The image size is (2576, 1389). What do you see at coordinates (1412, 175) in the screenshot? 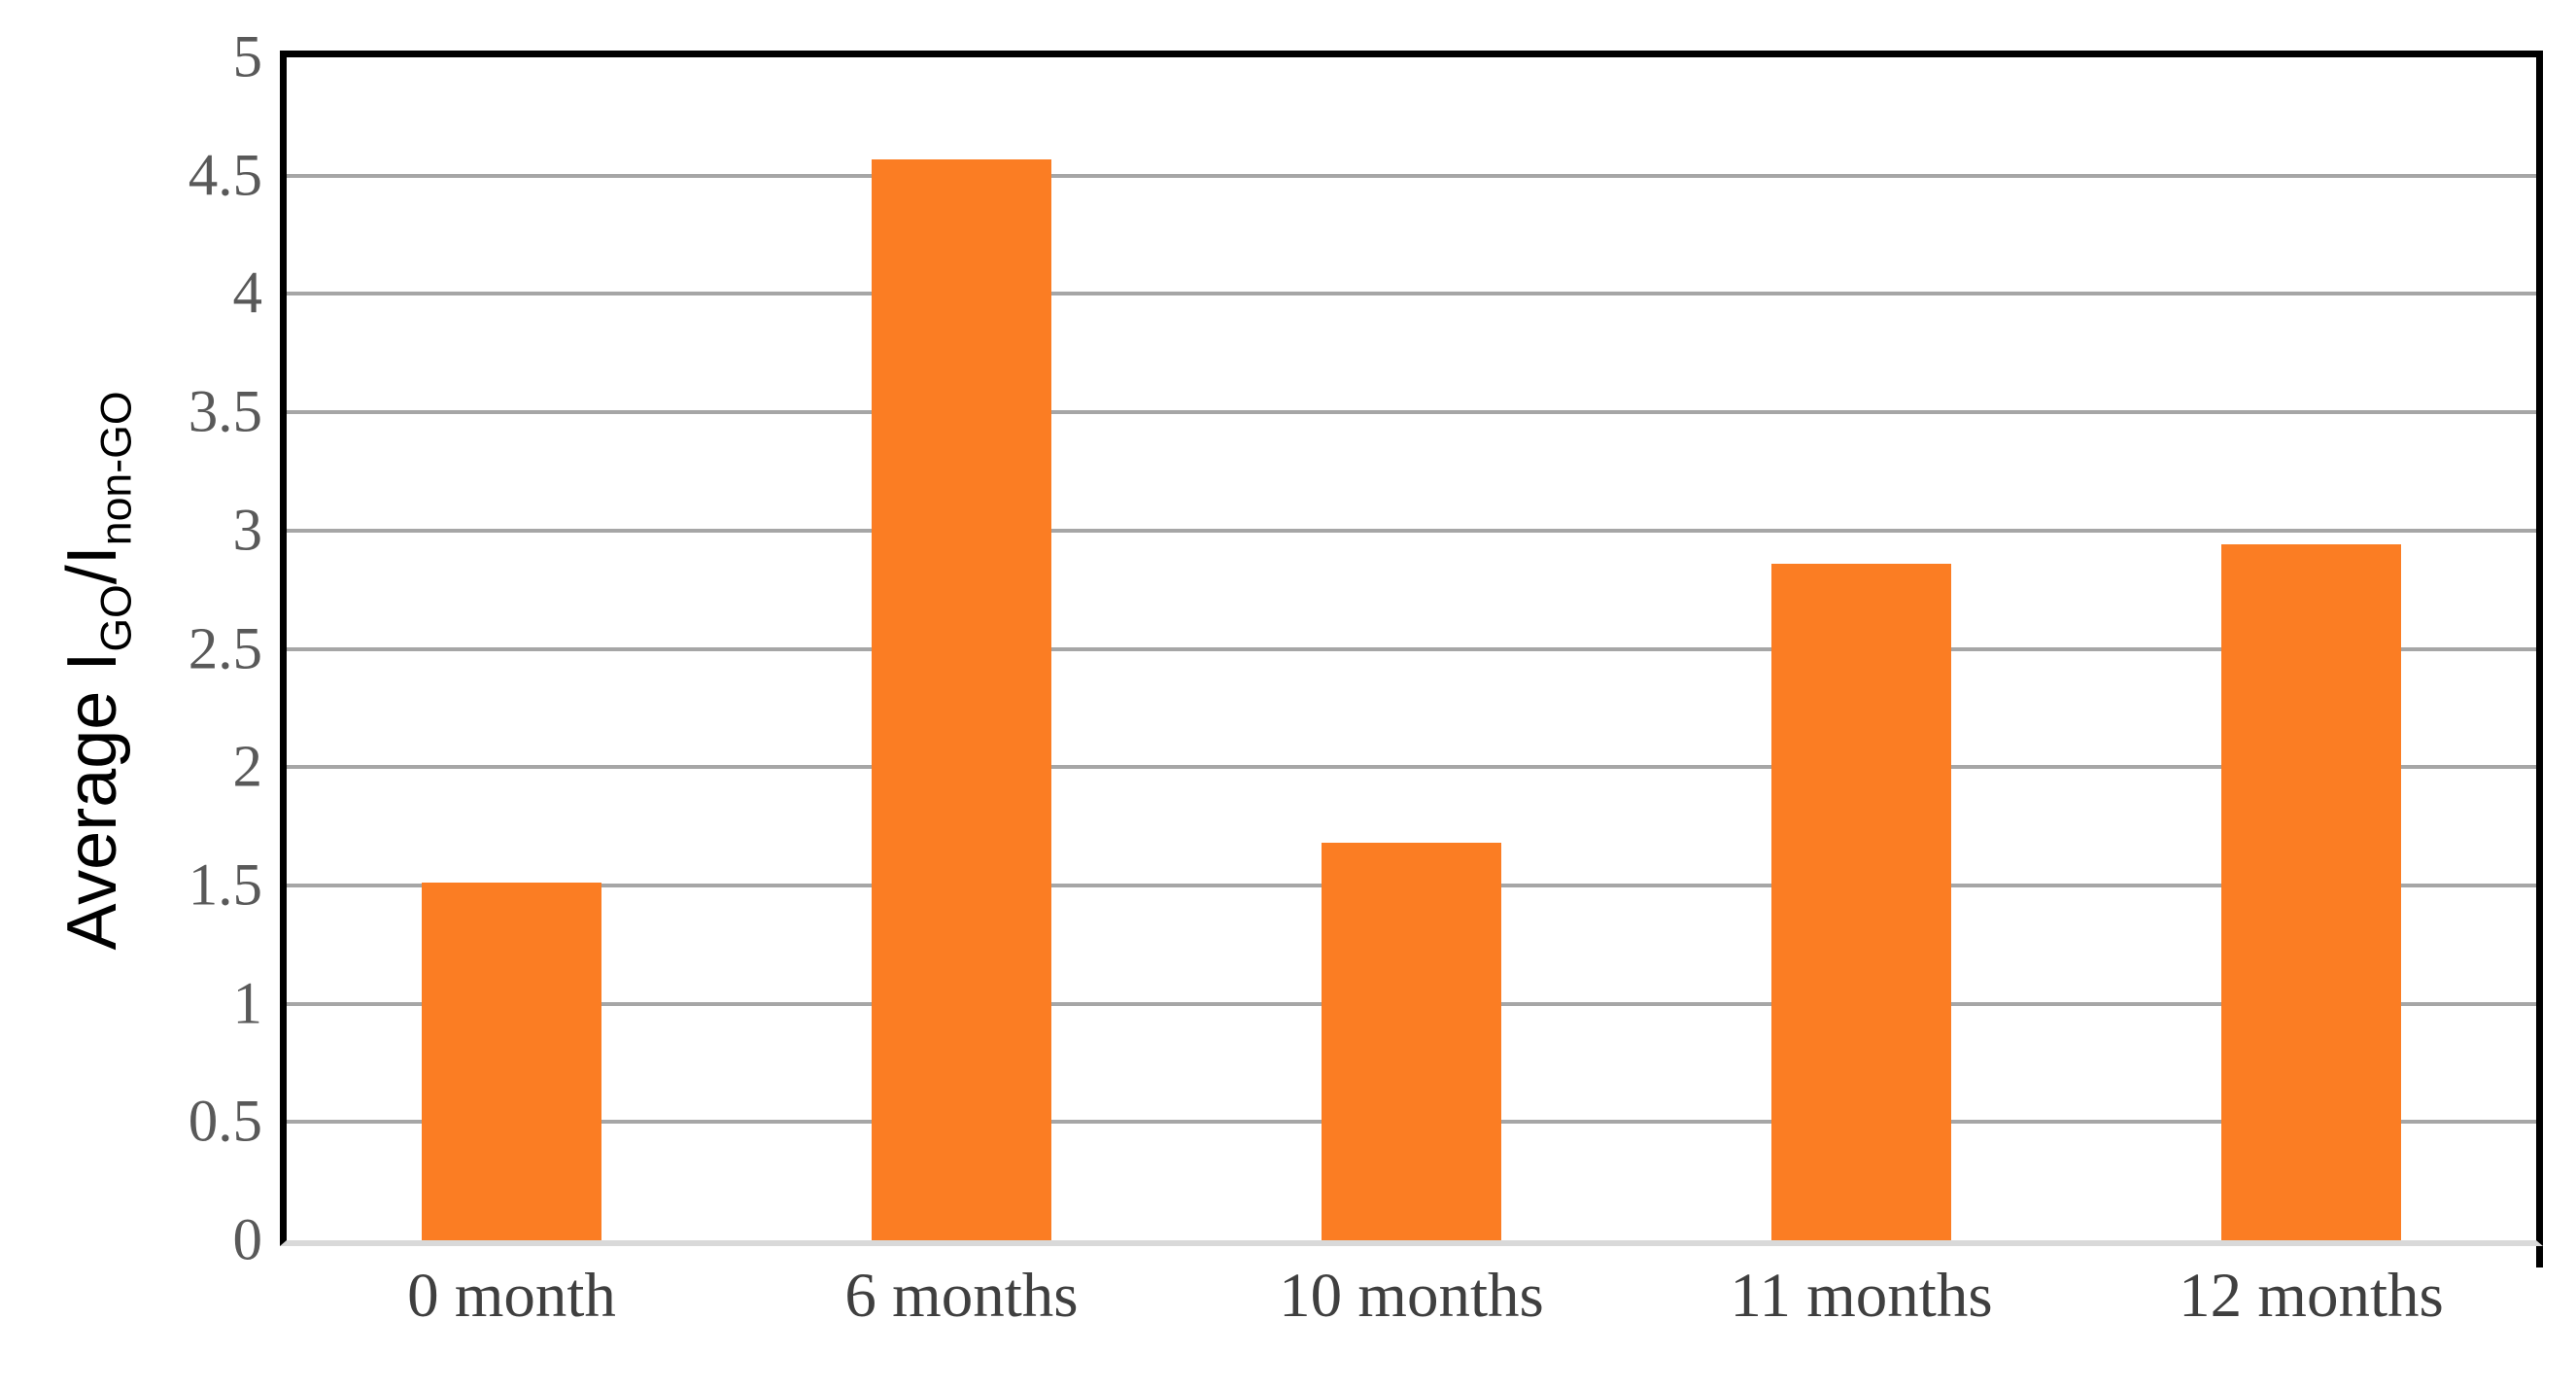
I see `gridline-4.5` at bounding box center [1412, 175].